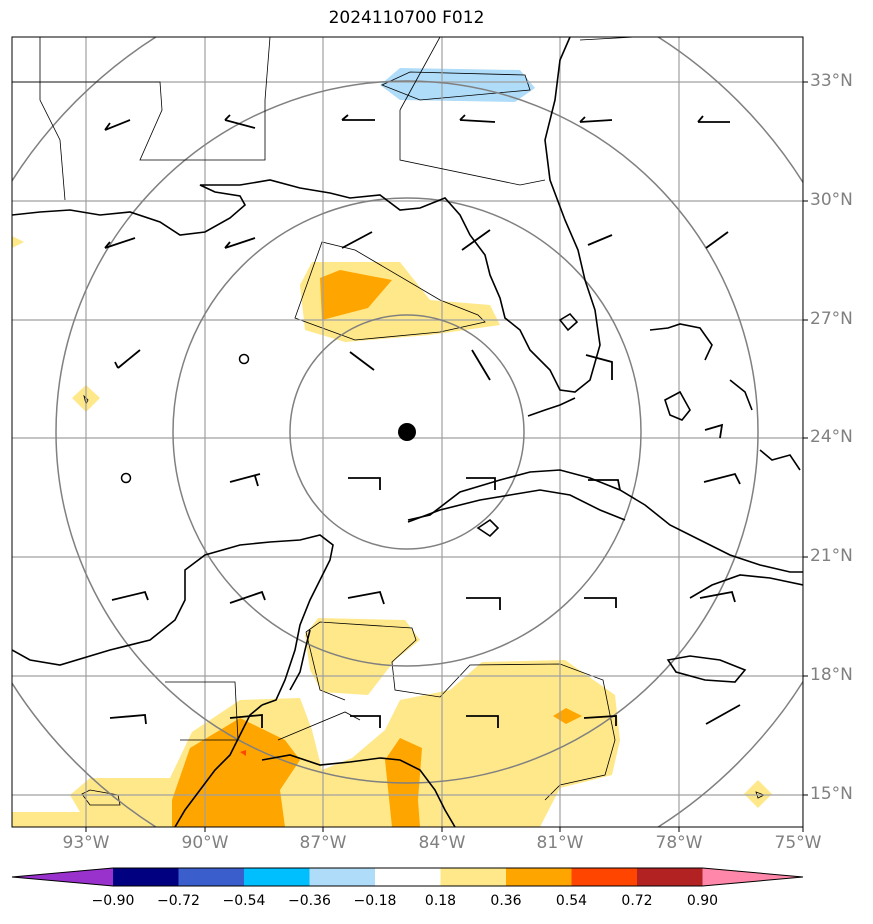 This screenshot has width=873, height=924. Describe the element at coordinates (831, 794) in the screenshot. I see `lat-label: 15°N` at that location.